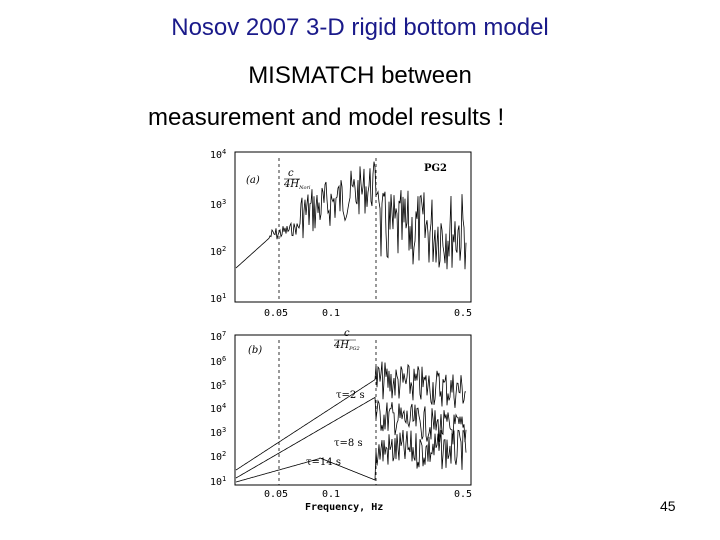 The width and height of the screenshot is (720, 540). What do you see at coordinates (218, 432) in the screenshot?
I see `panel-b-ytick-10e3: 10³` at bounding box center [218, 432].